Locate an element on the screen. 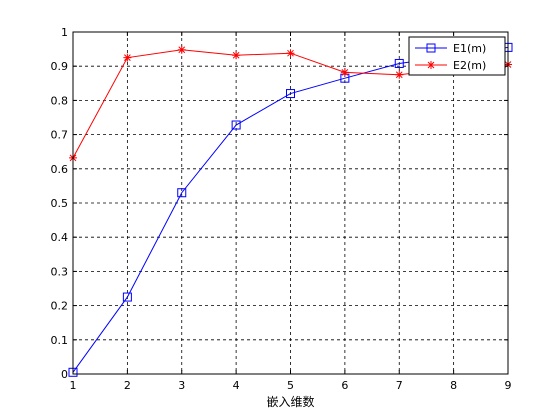  legend-box is located at coordinates (457, 56).